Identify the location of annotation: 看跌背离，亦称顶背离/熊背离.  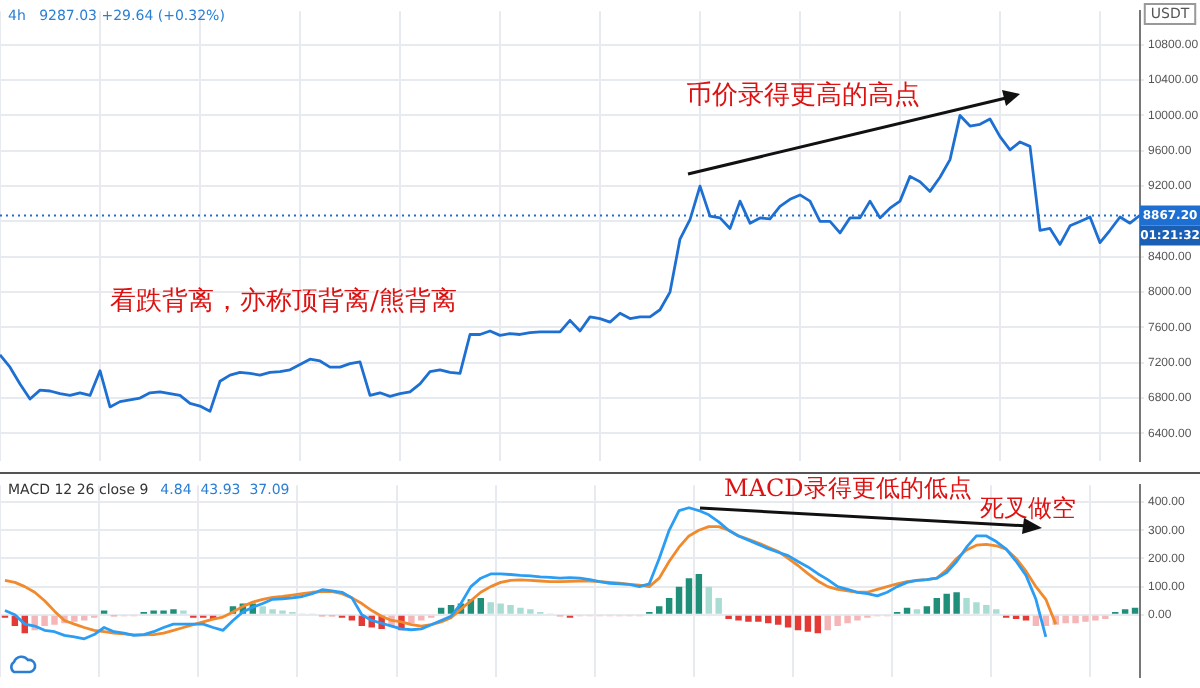
(283, 300).